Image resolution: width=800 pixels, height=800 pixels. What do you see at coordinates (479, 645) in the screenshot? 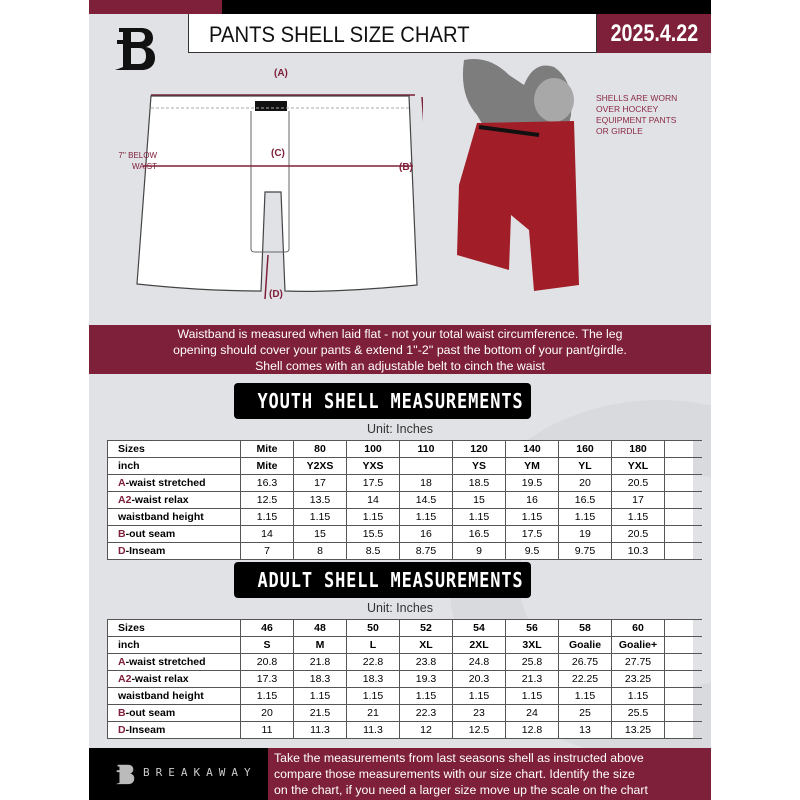
I see `table-cell: 2XL` at bounding box center [479, 645].